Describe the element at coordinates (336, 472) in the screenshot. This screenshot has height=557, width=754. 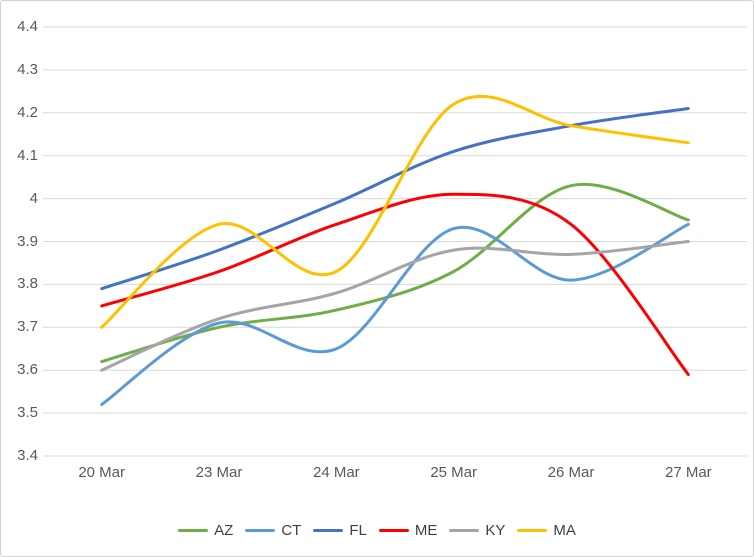
I see `x-axis-tick-label: 24 Mar` at that location.